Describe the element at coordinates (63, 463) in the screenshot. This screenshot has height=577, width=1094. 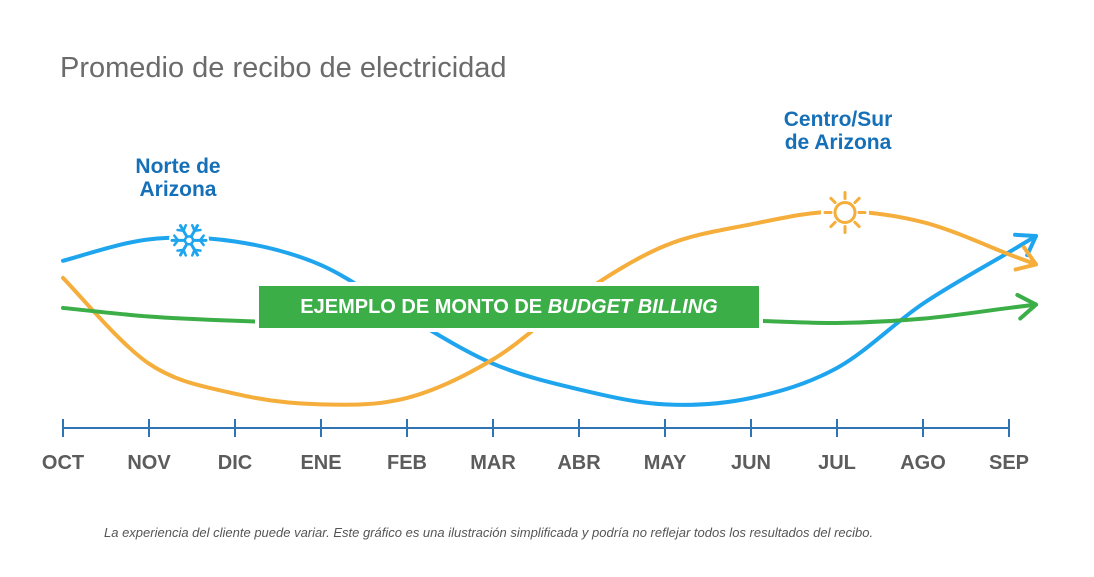
I see `x-tick-label: OCT` at that location.